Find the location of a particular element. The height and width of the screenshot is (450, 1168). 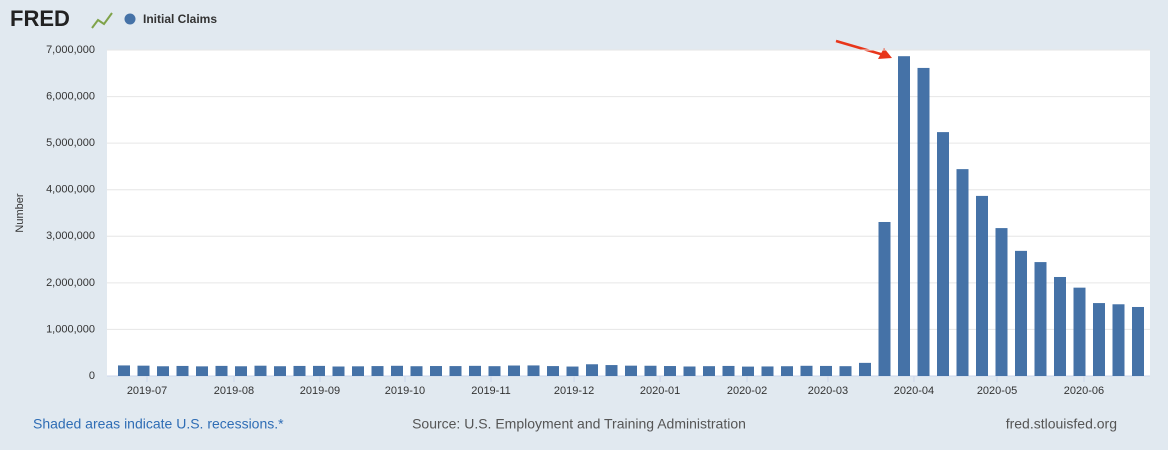

y-tick-label: 3,000,000 is located at coordinates (70, 236).